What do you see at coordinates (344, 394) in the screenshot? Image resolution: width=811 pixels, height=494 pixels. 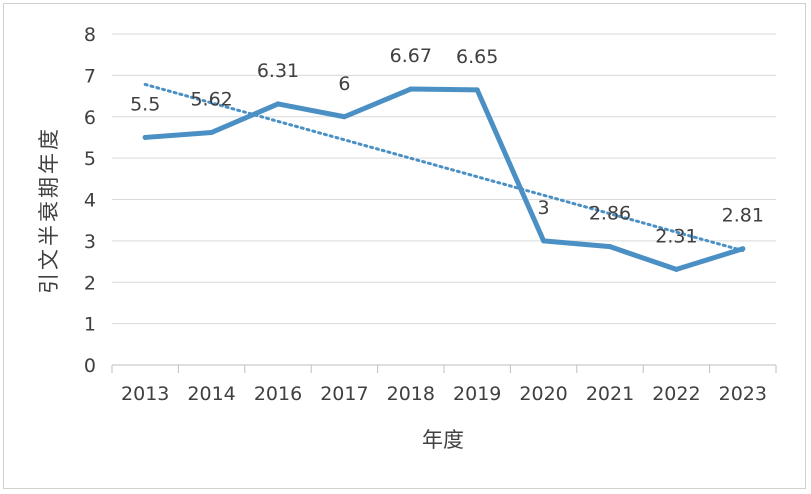 I see `x-tick-label: 2017` at bounding box center [344, 394].